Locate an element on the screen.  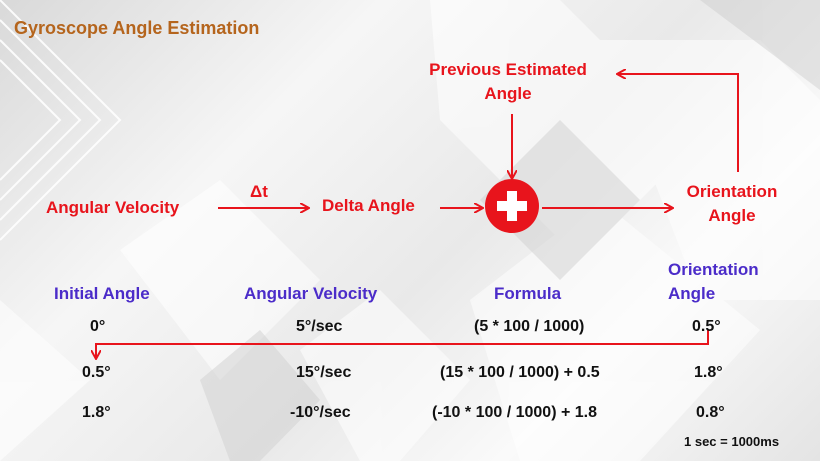
row3-orientation-angle: 0.8° is located at coordinates (710, 412).